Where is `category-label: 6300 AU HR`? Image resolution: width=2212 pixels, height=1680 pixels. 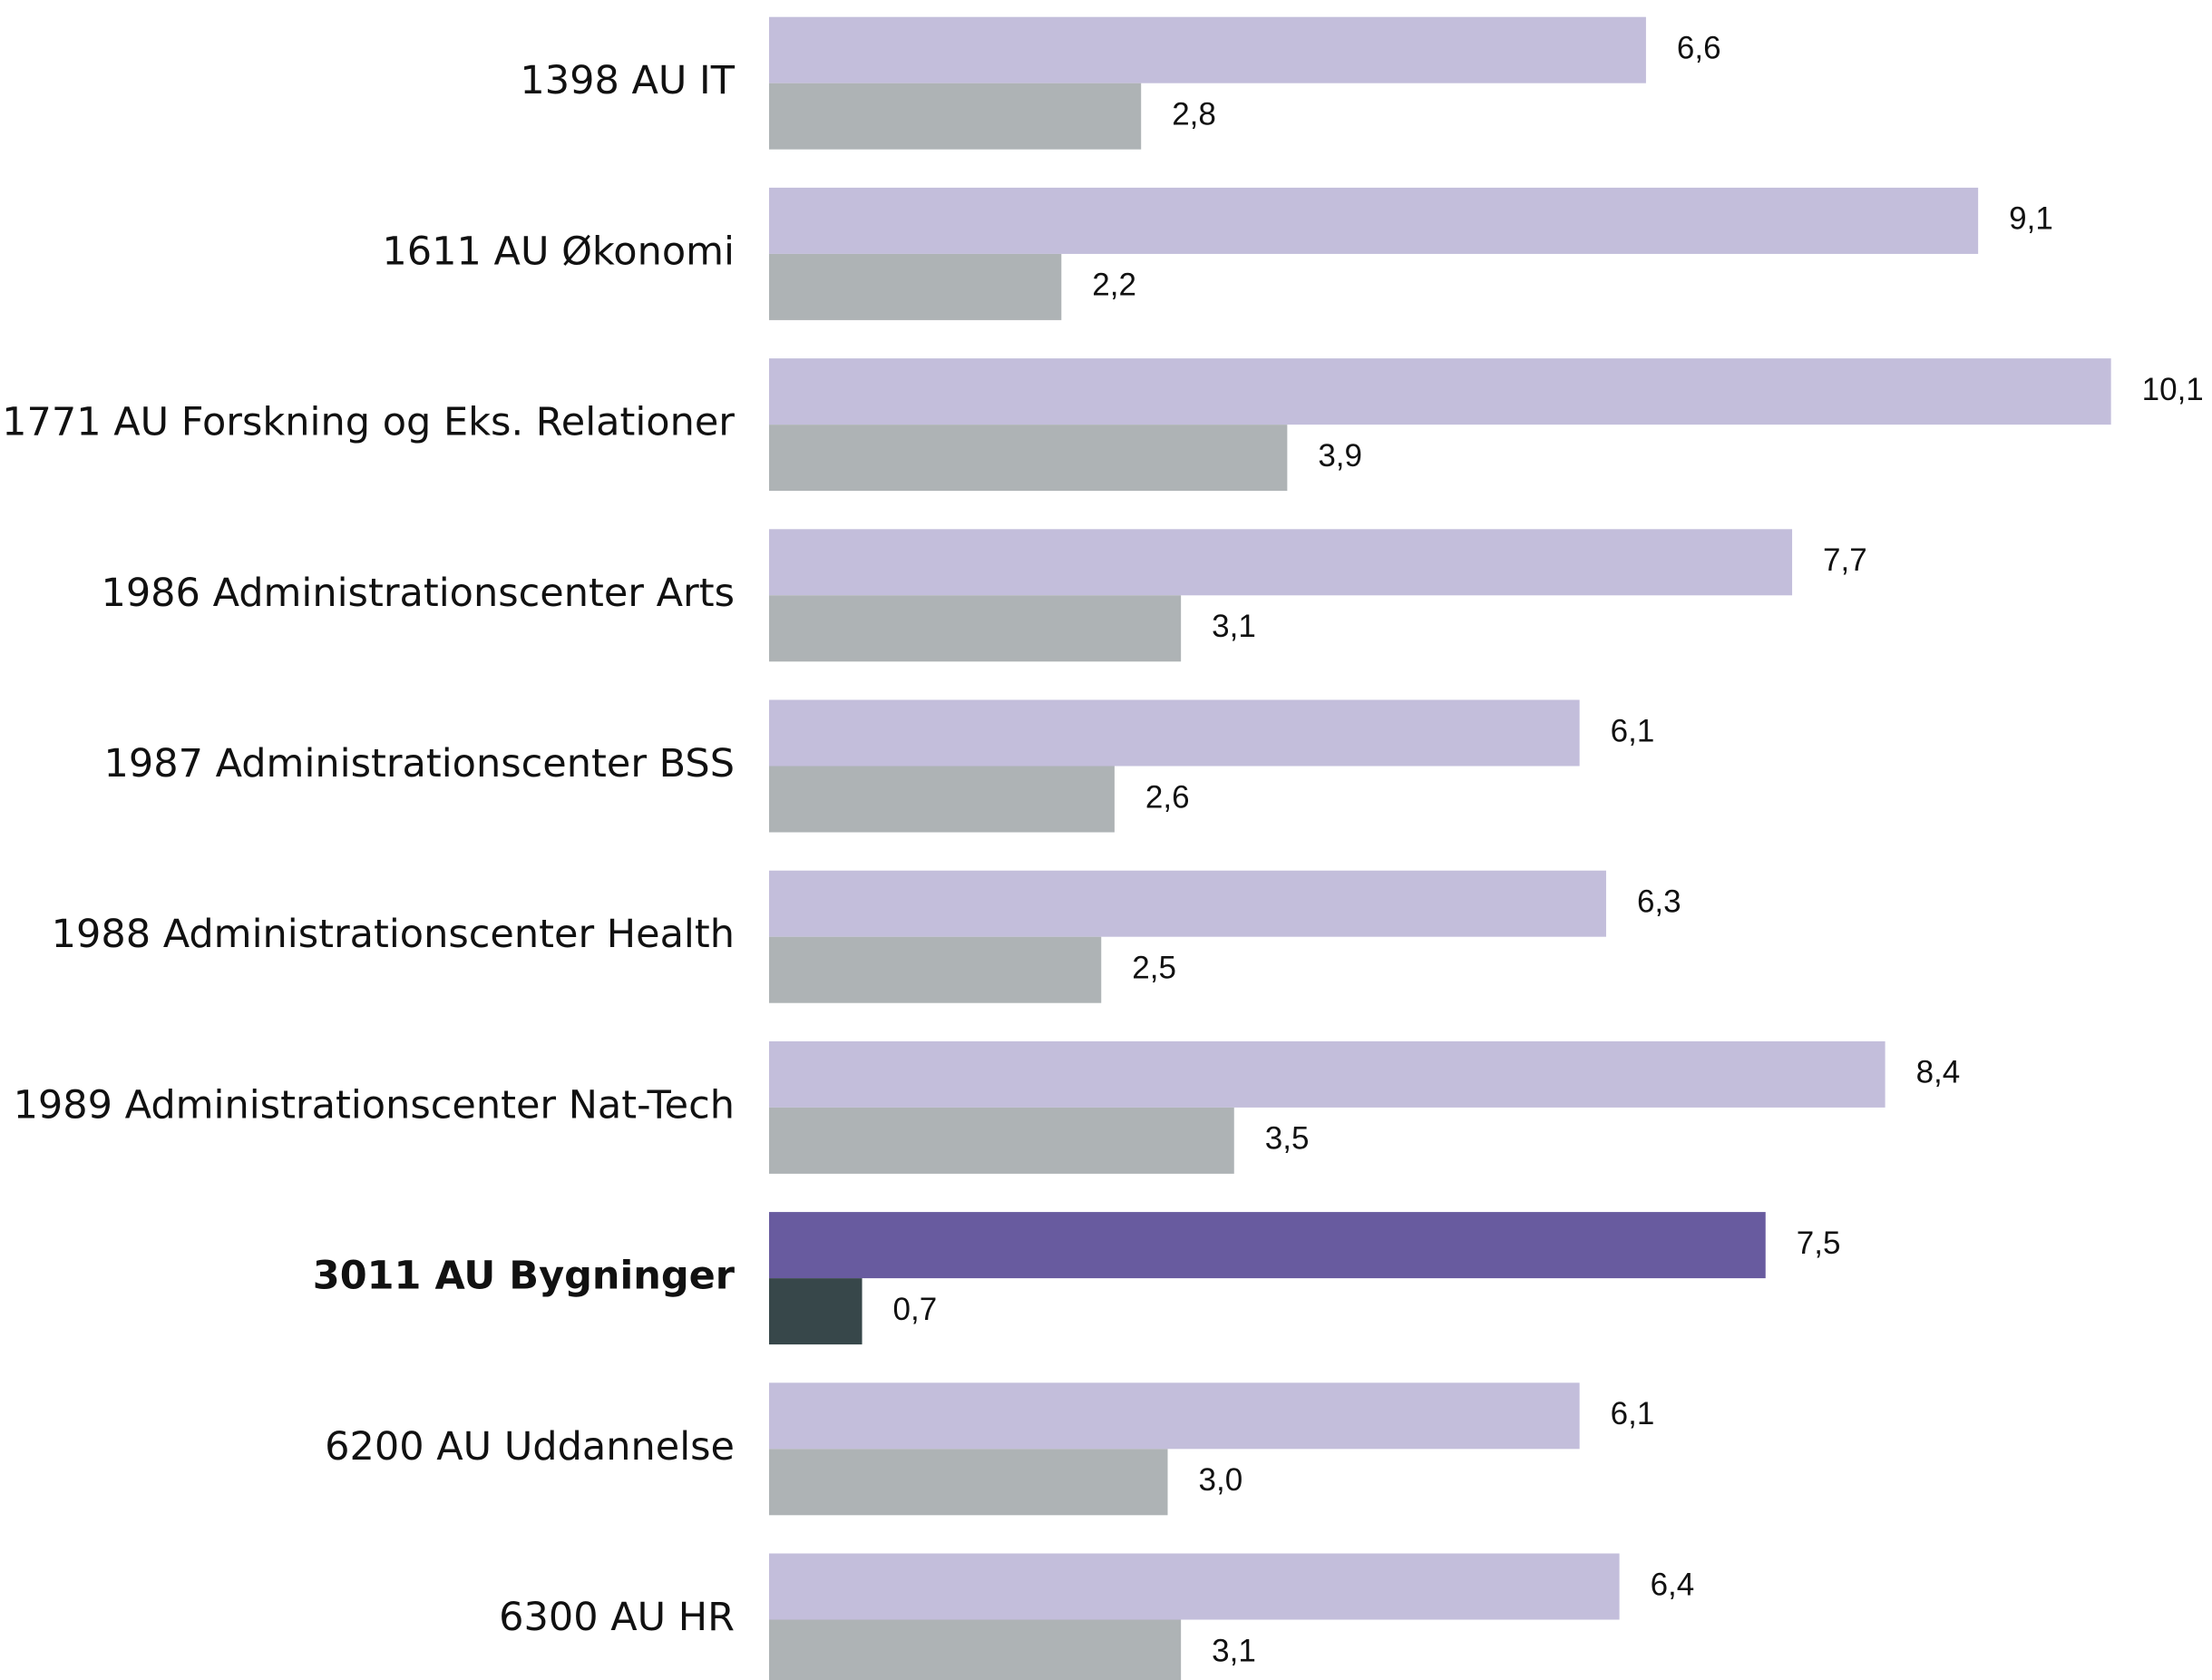 category-label: 6300 AU HR is located at coordinates (617, 1618).